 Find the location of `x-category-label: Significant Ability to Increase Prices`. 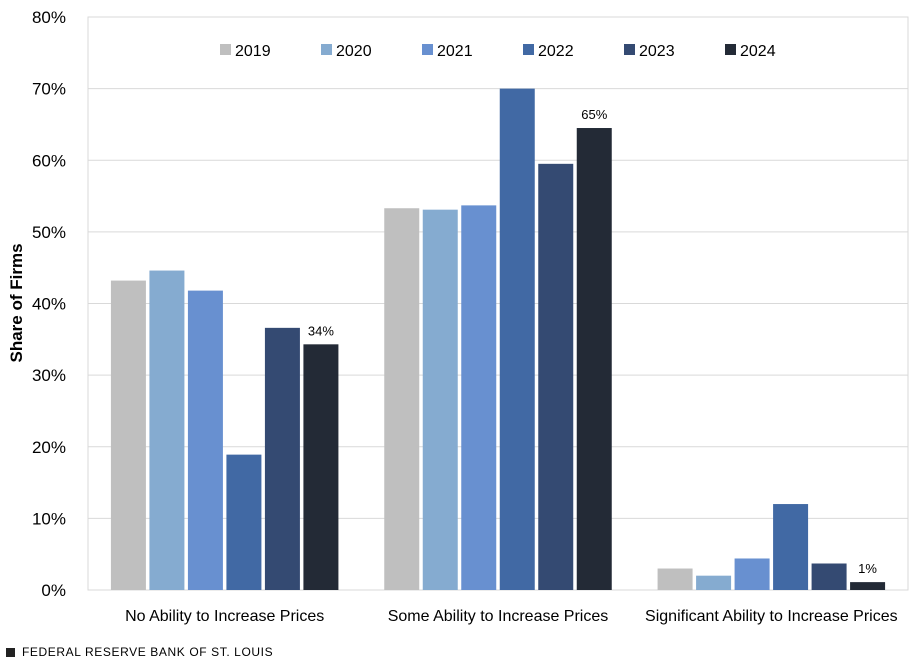

x-category-label: Significant Ability to Increase Prices is located at coordinates (771, 616).